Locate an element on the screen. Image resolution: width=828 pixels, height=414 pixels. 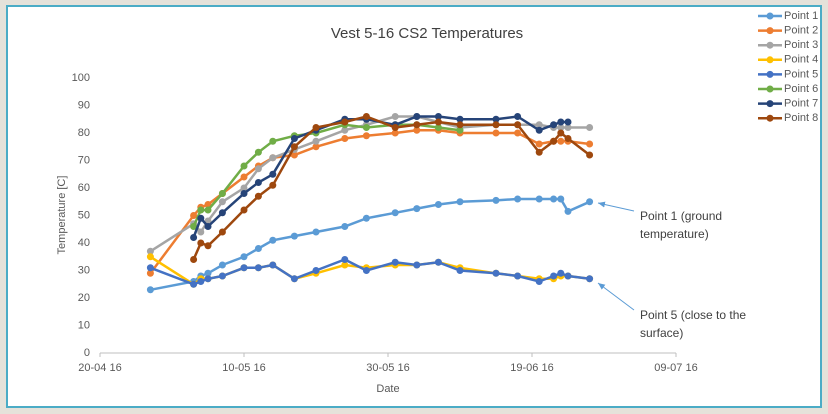
legend-label: Point 8 is located at coordinates (801, 118).